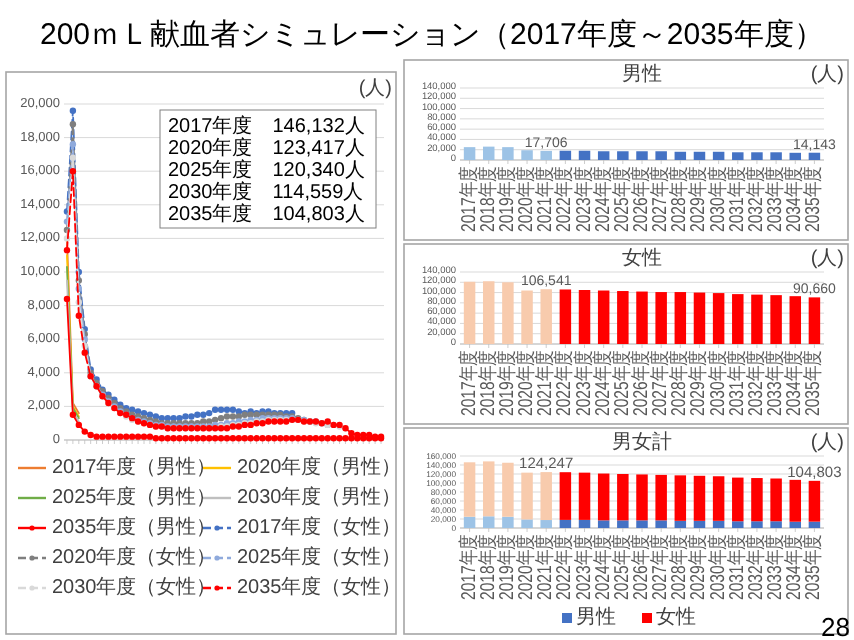  I want to click on legend-label: 2030年度（男性）, so click(319, 497).